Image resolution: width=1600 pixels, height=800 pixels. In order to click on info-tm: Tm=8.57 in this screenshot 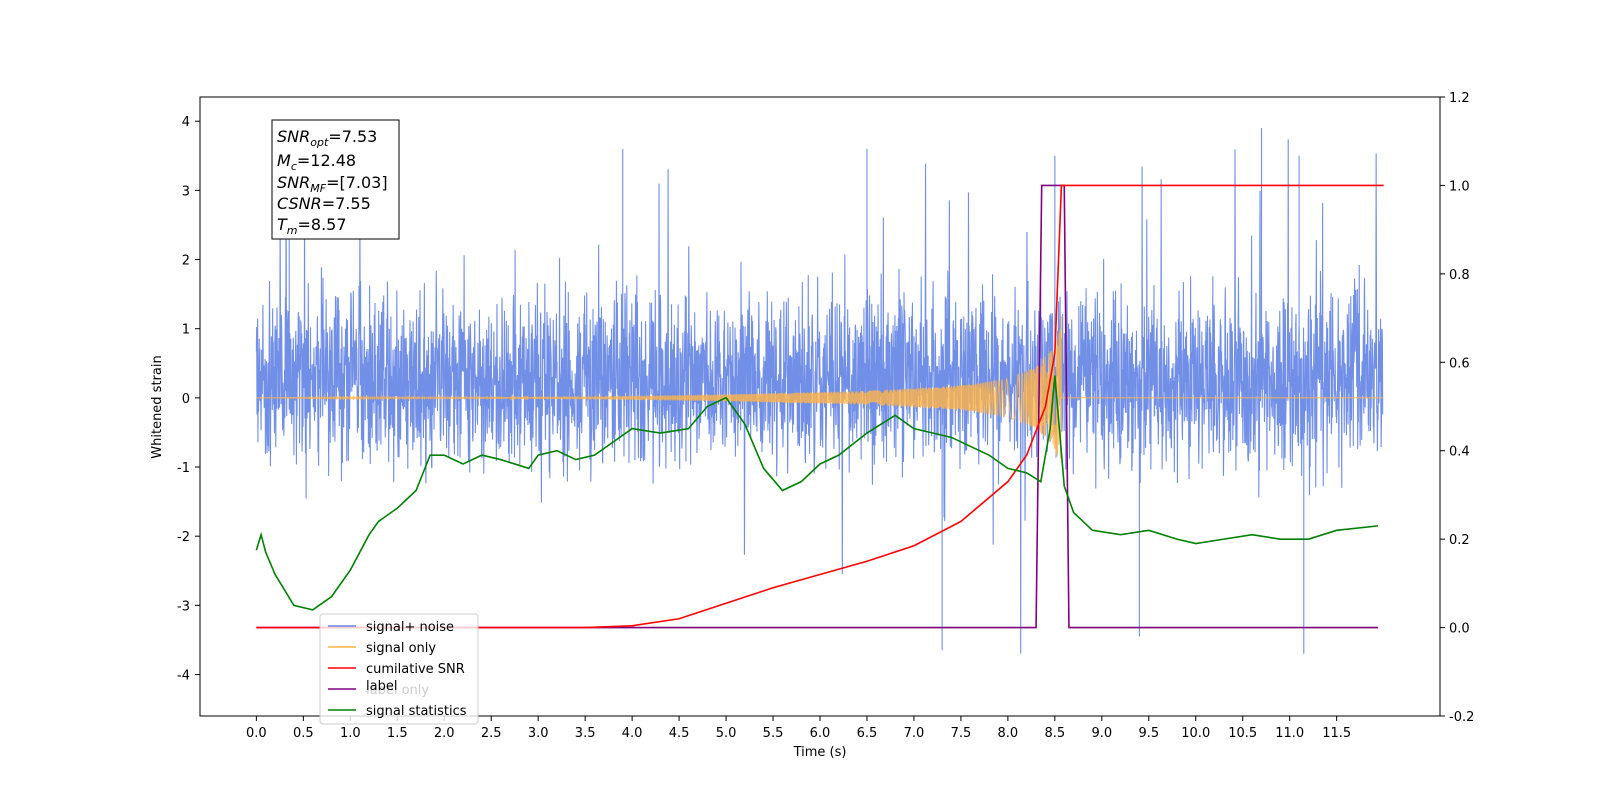, I will do `click(312, 226)`.